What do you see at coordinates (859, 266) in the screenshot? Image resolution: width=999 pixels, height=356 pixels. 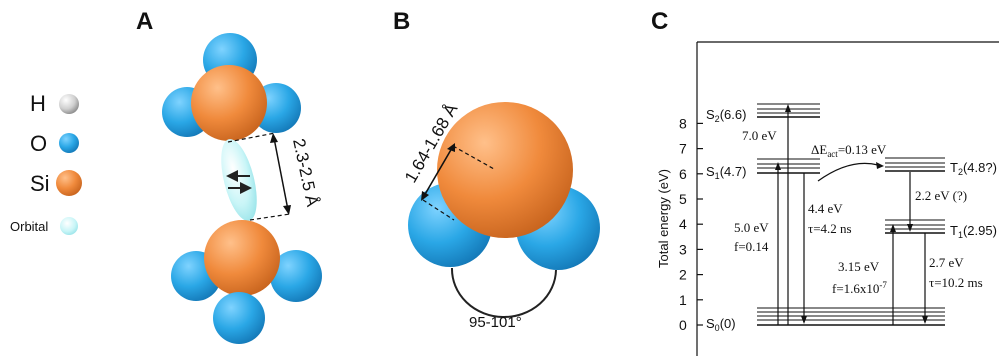 I see `label-t1-absorption: 3.15 eV` at bounding box center [859, 266].